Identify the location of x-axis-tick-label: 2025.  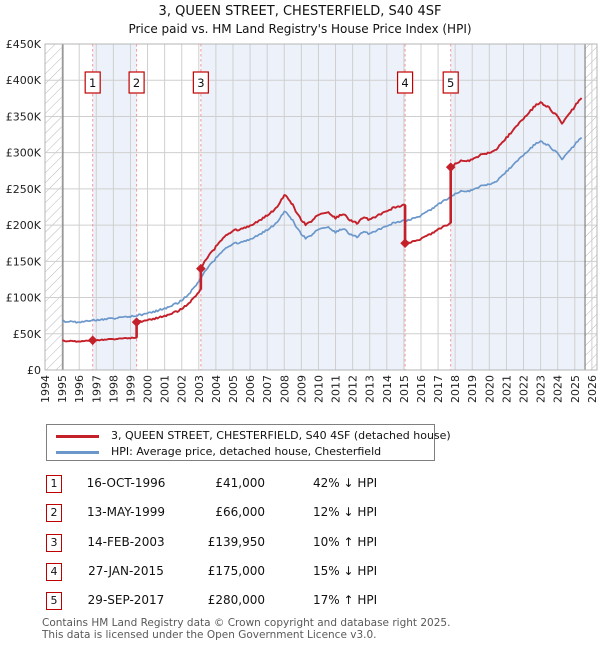
(575, 389).